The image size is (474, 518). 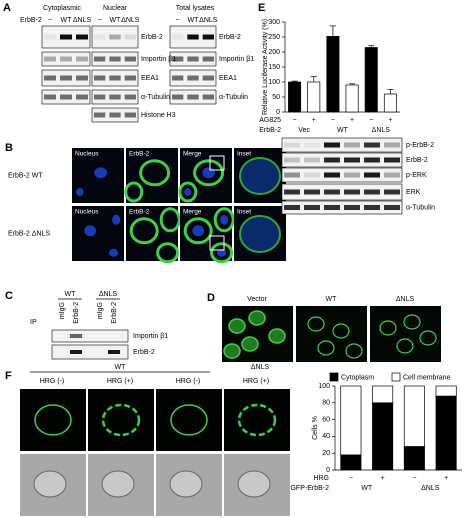 I want to click on image-label: ErbB-2, so click(x=139, y=154).